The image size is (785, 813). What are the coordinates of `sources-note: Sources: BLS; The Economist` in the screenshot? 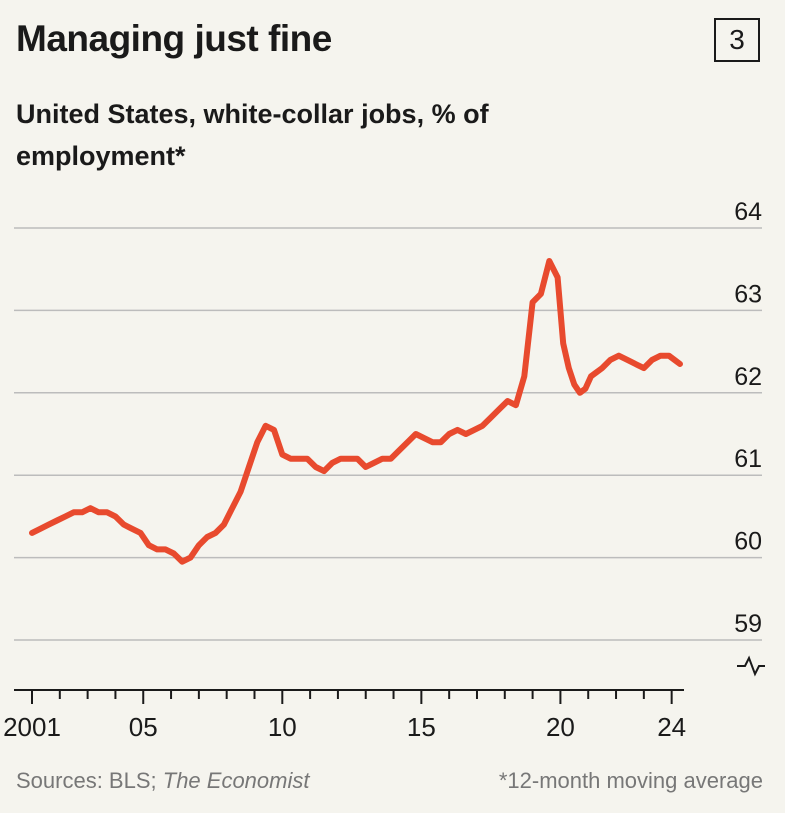 It's located at (162, 781).